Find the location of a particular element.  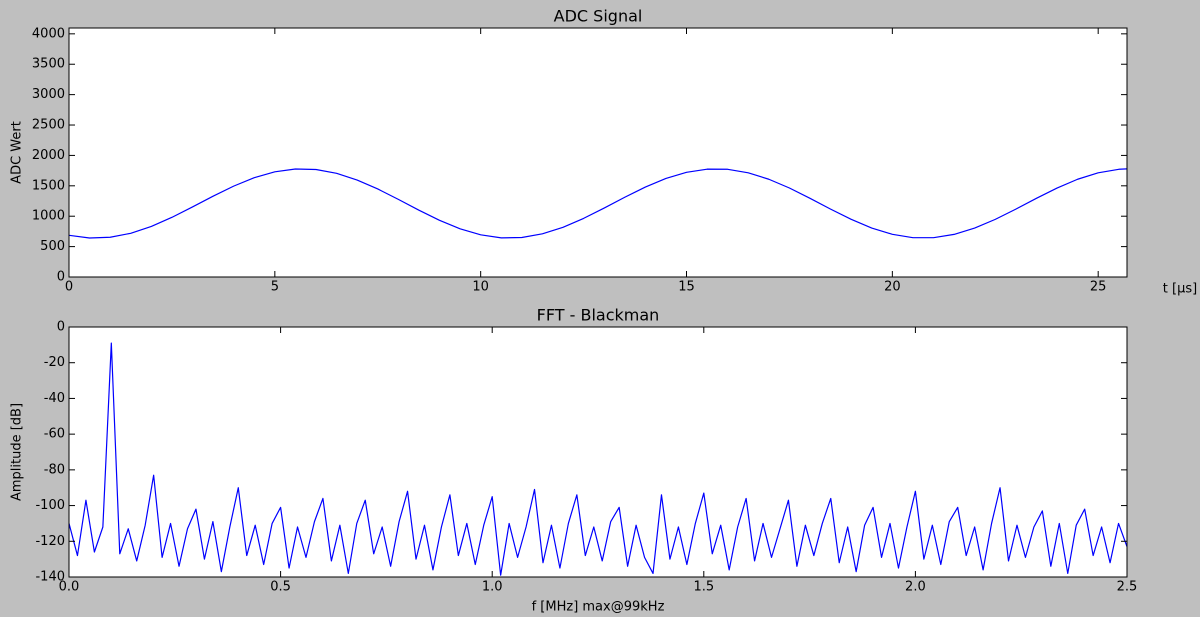

chart-title: FFT - Blackman is located at coordinates (598, 315).